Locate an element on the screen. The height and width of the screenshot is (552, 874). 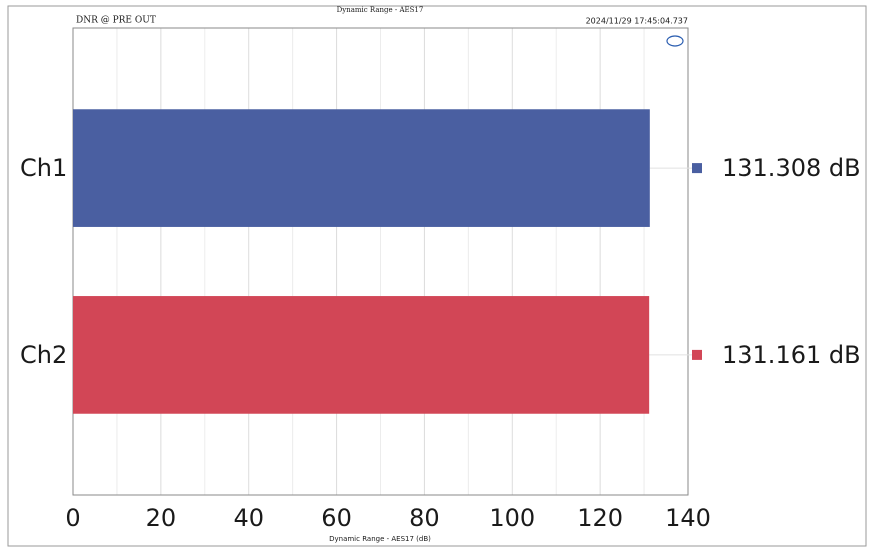
x-tick-label: 140 is located at coordinates (688, 518).